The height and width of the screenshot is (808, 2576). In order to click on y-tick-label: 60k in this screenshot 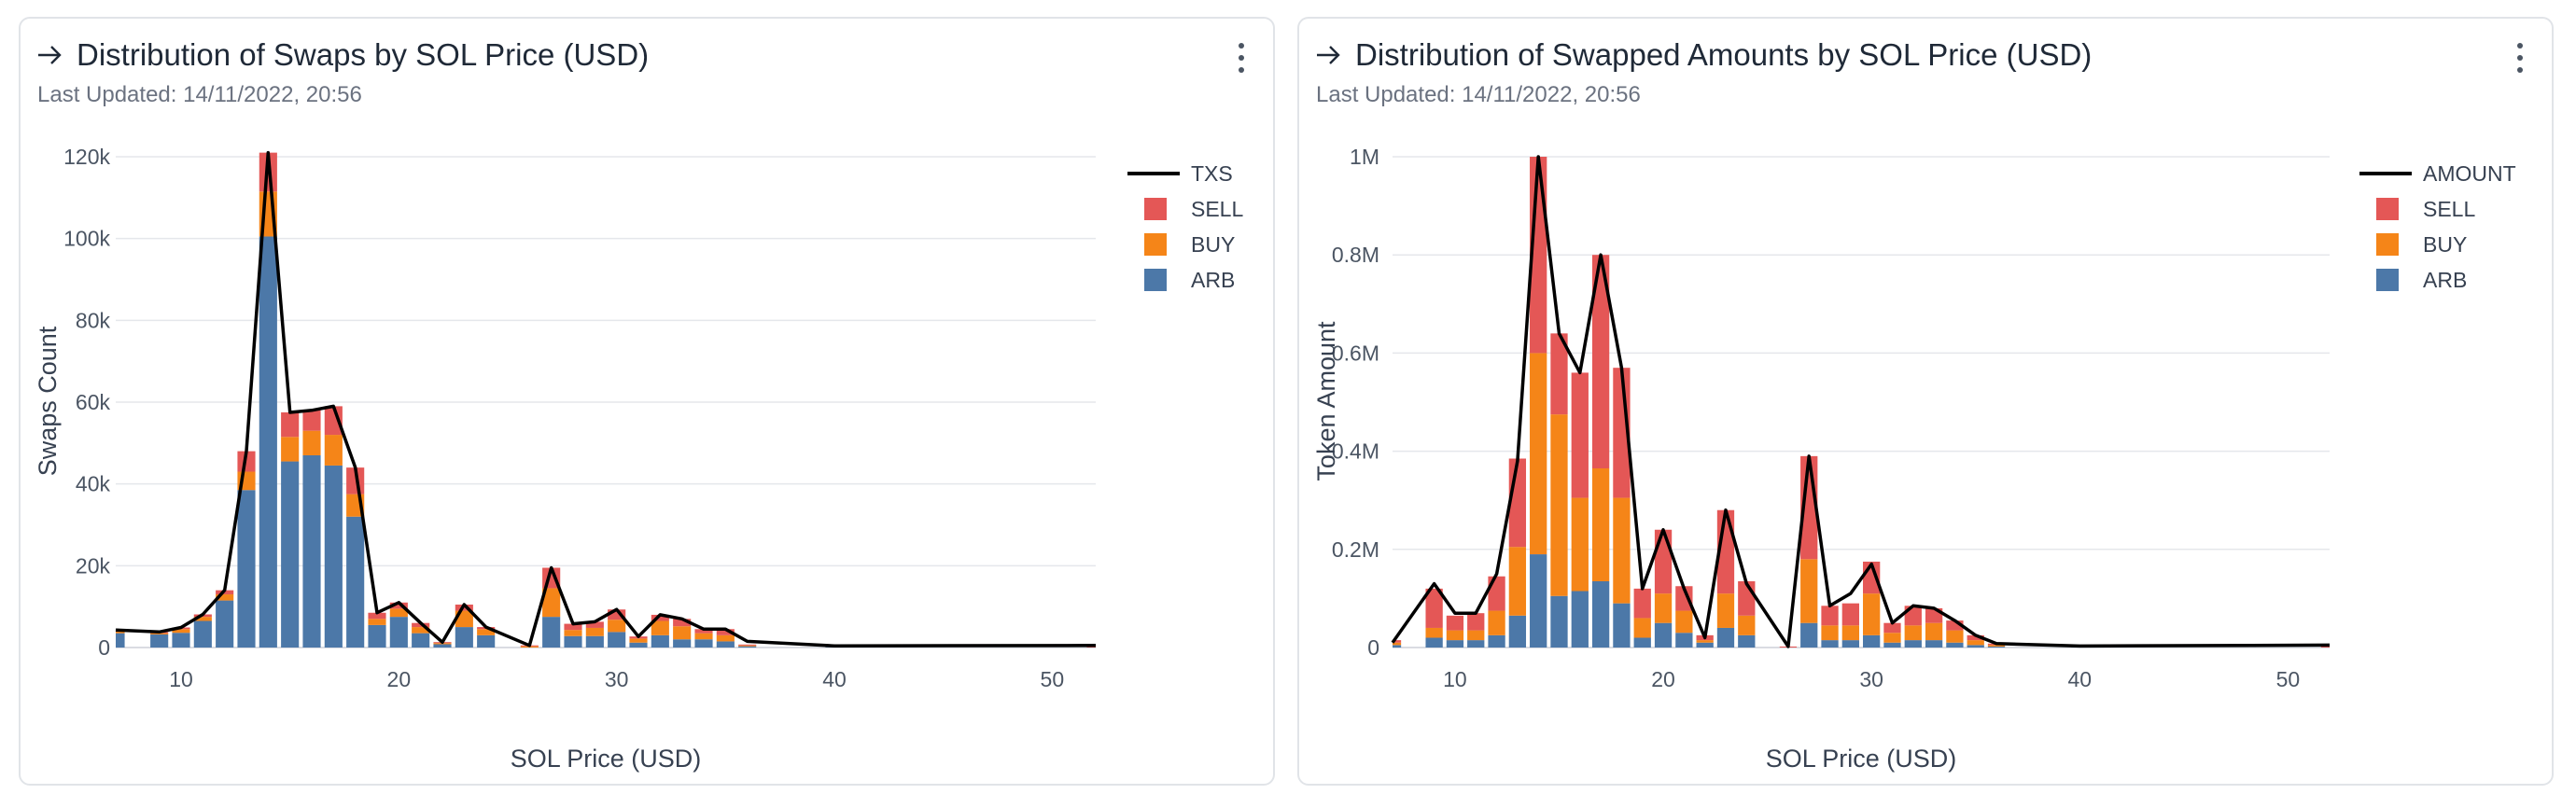, I will do `click(93, 402)`.